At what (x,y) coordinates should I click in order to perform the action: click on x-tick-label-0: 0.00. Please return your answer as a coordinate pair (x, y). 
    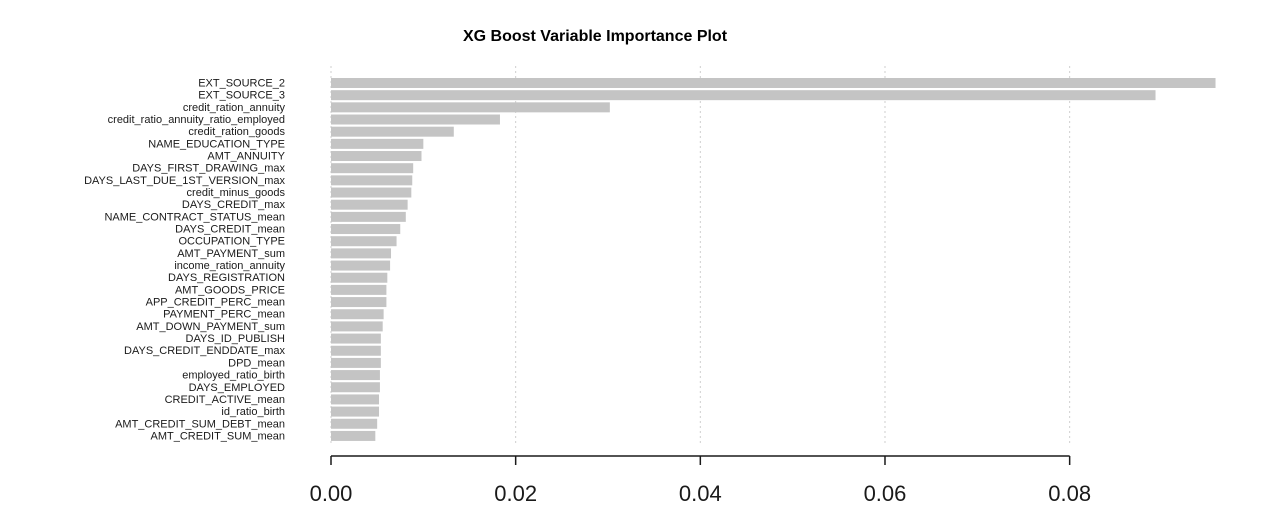
    Looking at the image, I should click on (331, 493).